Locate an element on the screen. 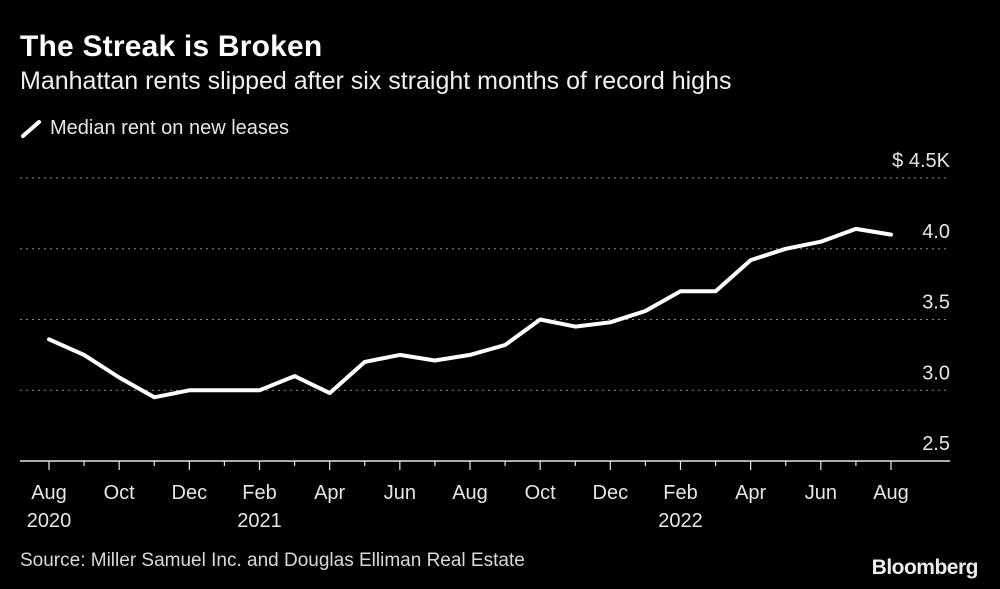 This screenshot has width=1000, height=589. x-tick-year-label: 2021 is located at coordinates (259, 521).